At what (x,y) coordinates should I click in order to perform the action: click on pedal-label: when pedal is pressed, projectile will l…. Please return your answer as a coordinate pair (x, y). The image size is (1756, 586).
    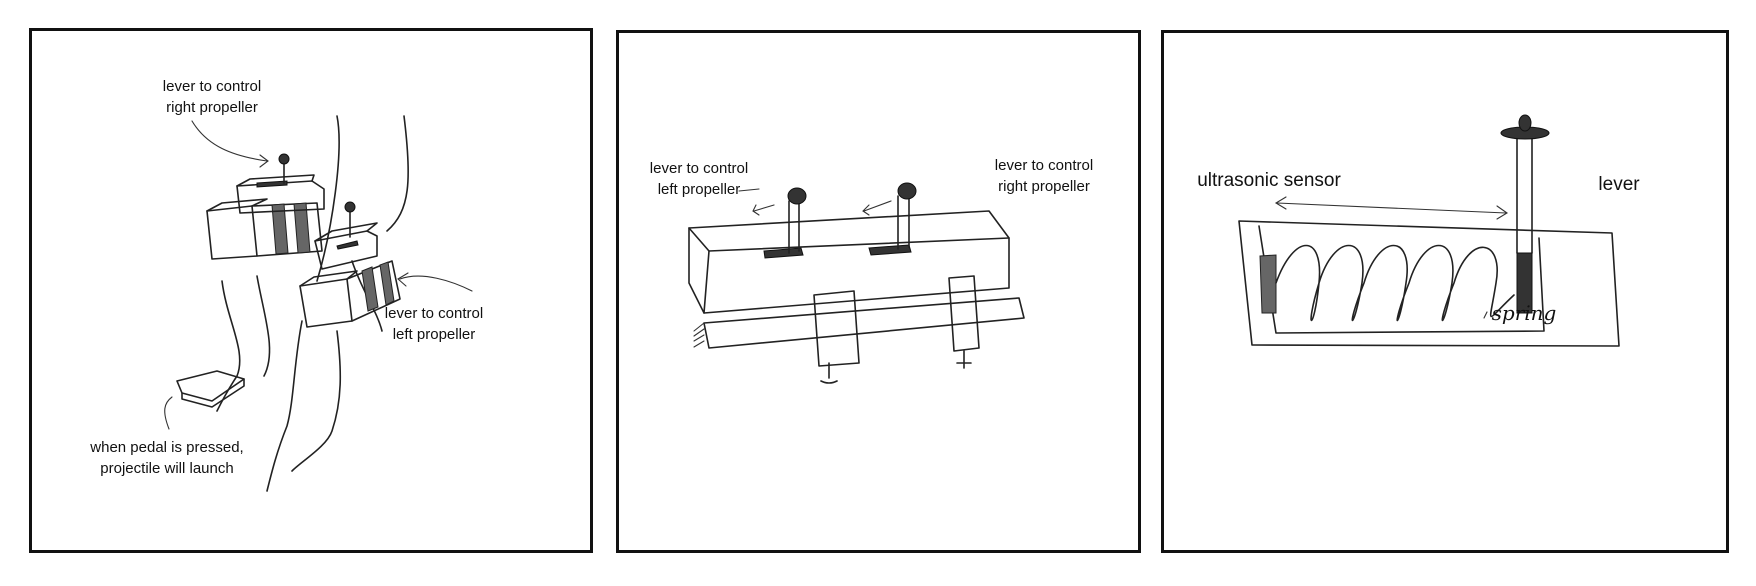
    Looking at the image, I should click on (167, 458).